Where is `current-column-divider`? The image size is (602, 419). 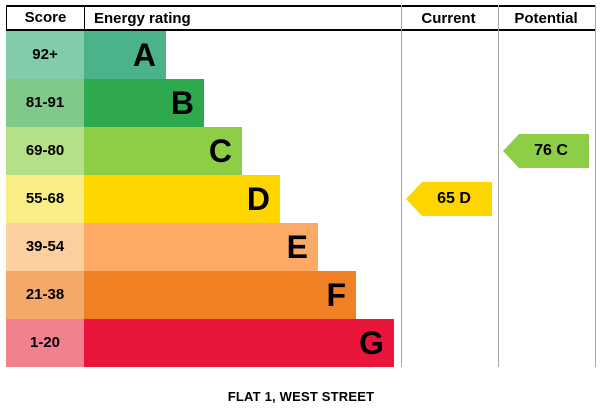 current-column-divider is located at coordinates (401, 186).